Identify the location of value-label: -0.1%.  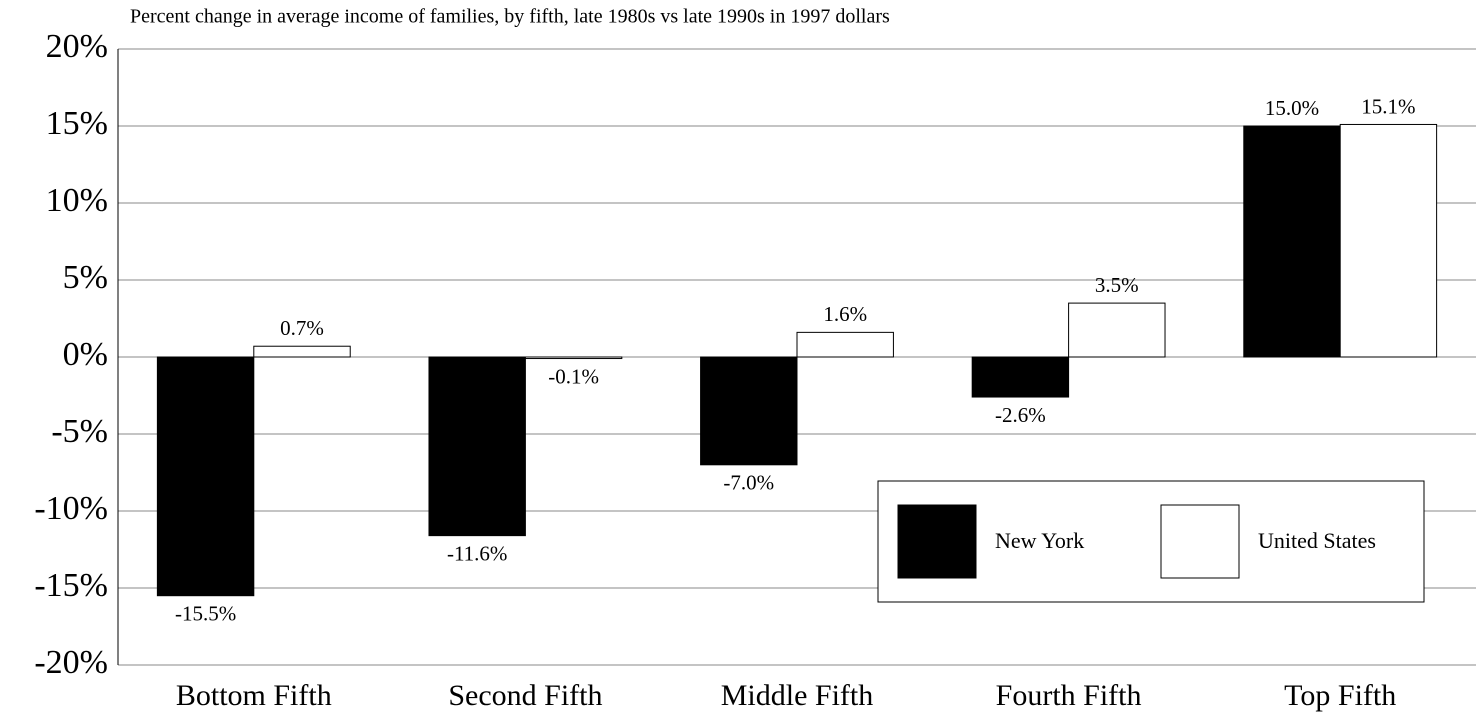
(573, 376).